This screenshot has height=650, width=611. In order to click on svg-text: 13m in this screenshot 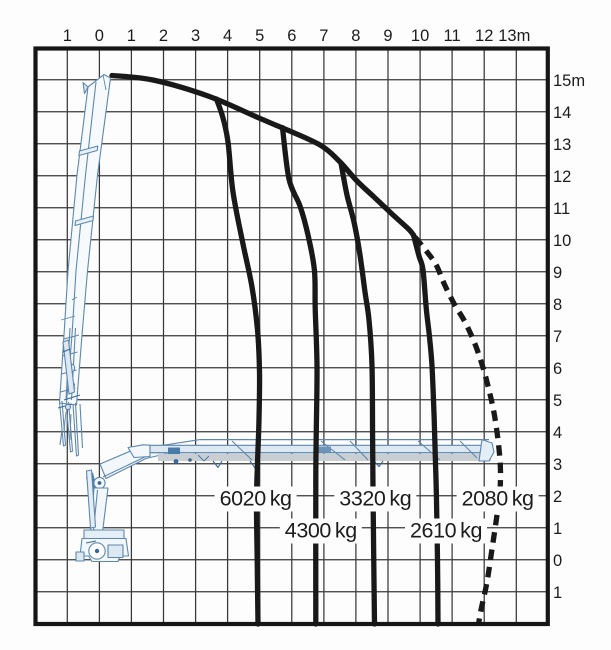, I will do `click(514, 36)`.